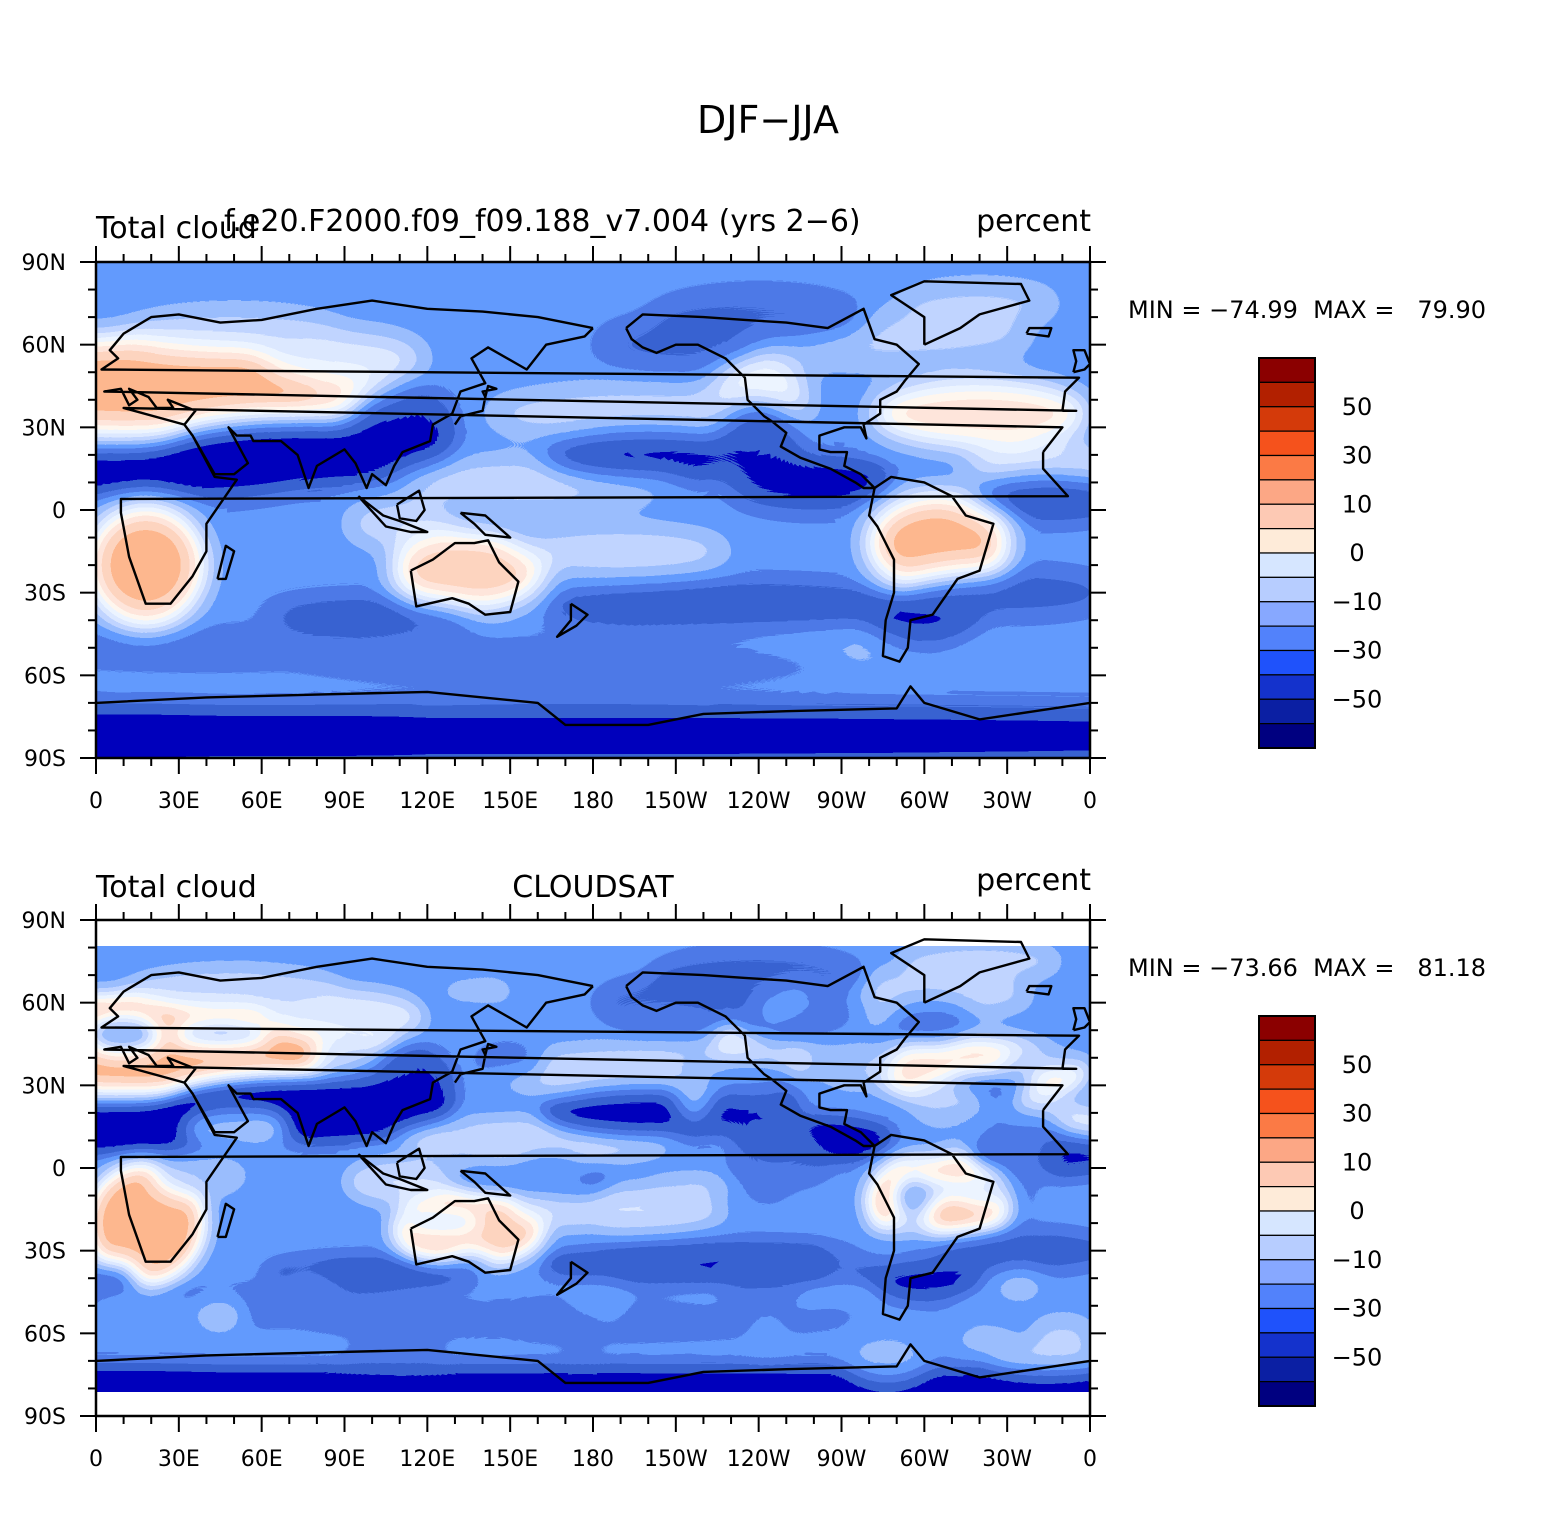  What do you see at coordinates (176, 228) in the screenshot?
I see `panel-left-label: Total cloud` at bounding box center [176, 228].